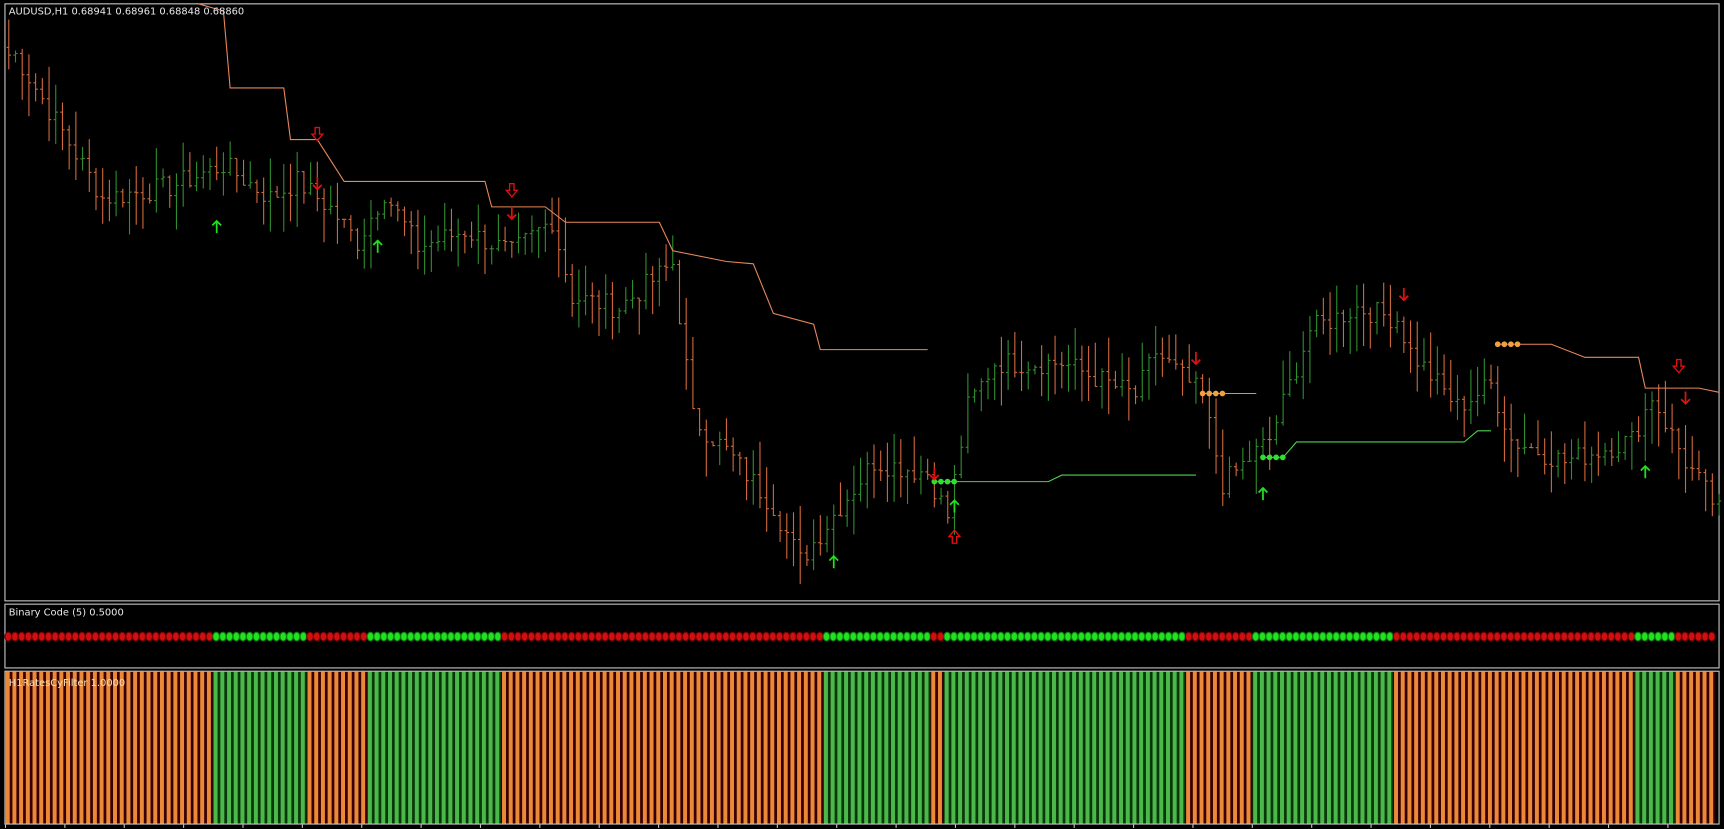  Describe the element at coordinates (954, 536) in the screenshot. I see `red-hollow-up-arrow-icon` at that location.